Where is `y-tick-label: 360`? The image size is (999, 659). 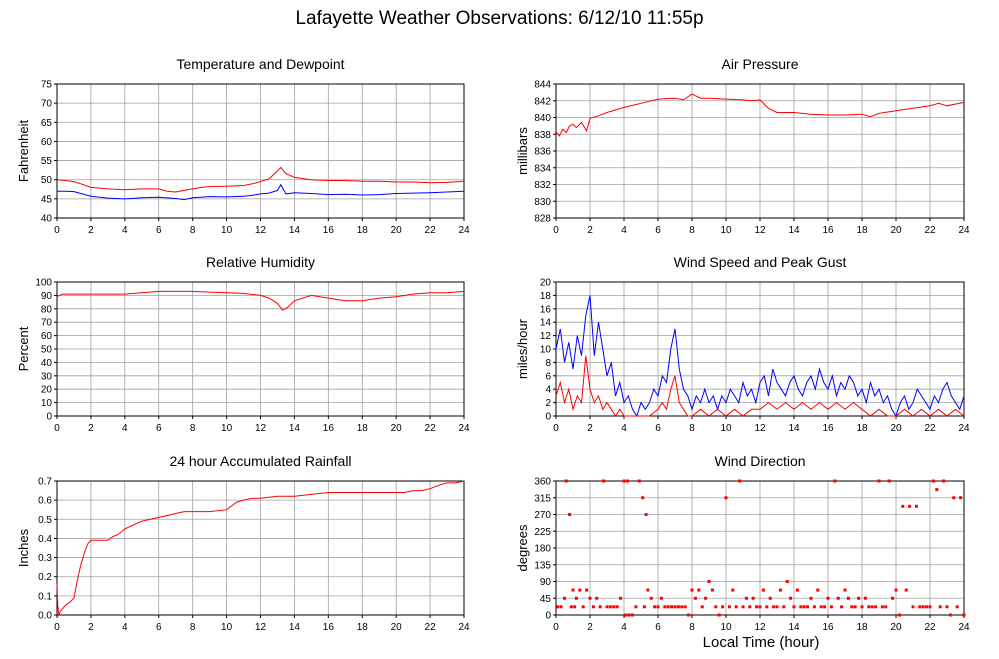
y-tick-label: 360 is located at coordinates (542, 482).